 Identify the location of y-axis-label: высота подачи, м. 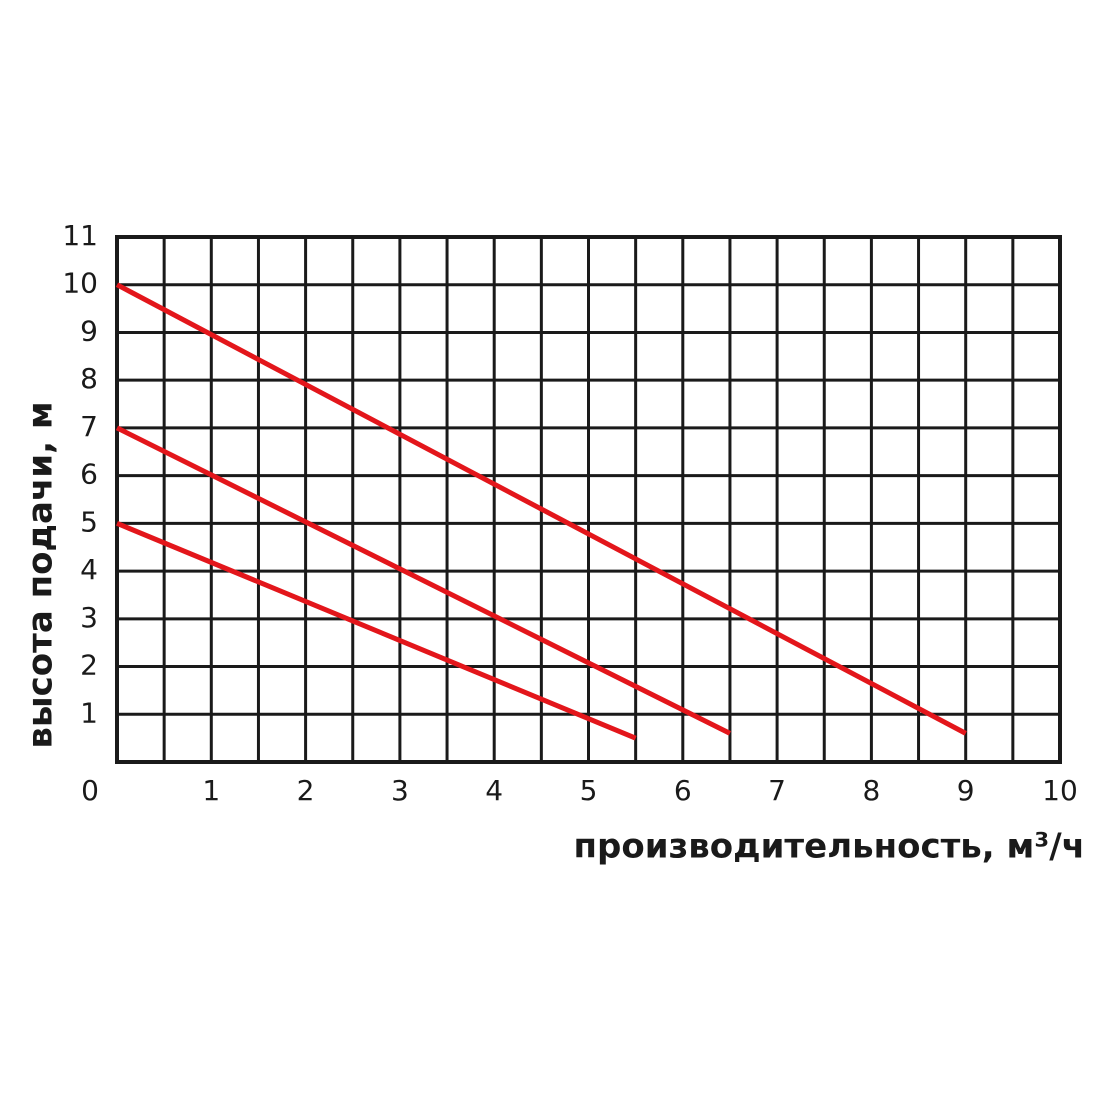
(41, 574).